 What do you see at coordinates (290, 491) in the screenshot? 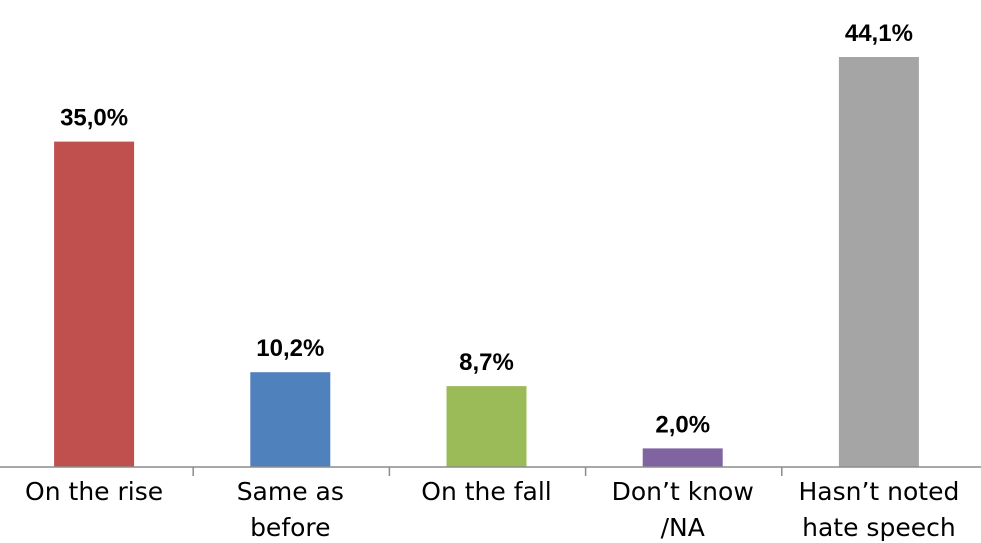
I see `category-label-1-line-0: Same as` at bounding box center [290, 491].